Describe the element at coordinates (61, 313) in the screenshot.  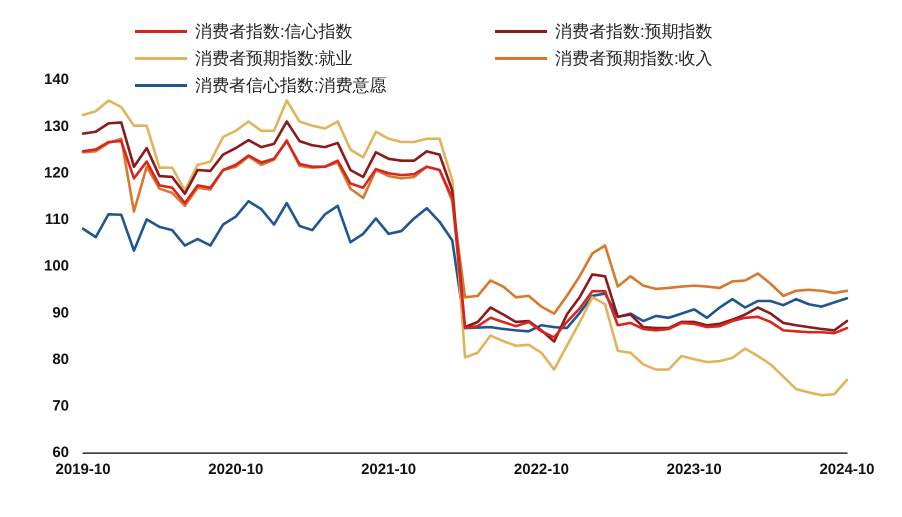
I see `y-tick-label: 90` at that location.